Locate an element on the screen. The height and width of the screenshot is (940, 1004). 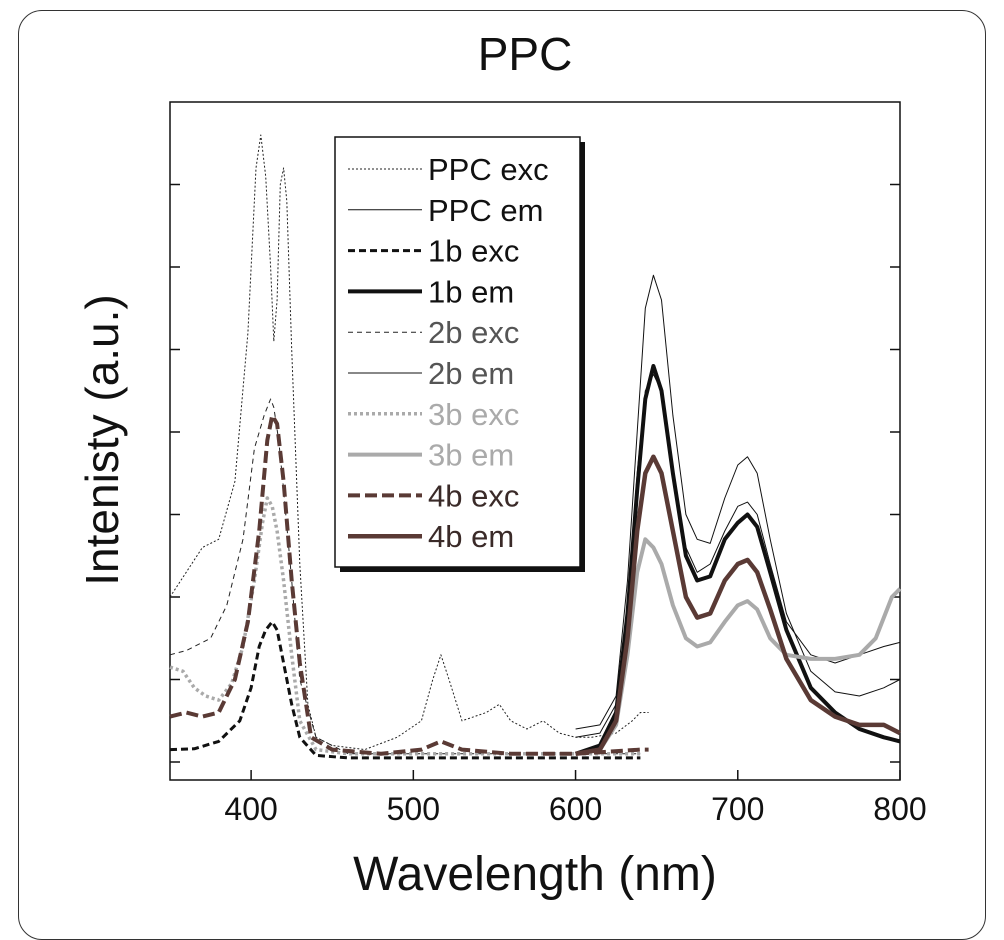
x-tick-label-400: 400 is located at coordinates (250, 809).